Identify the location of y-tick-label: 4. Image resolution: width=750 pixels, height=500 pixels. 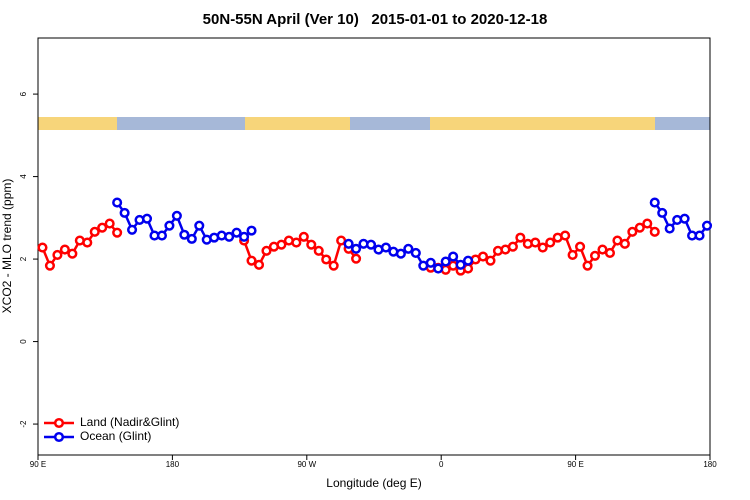
(23, 176).